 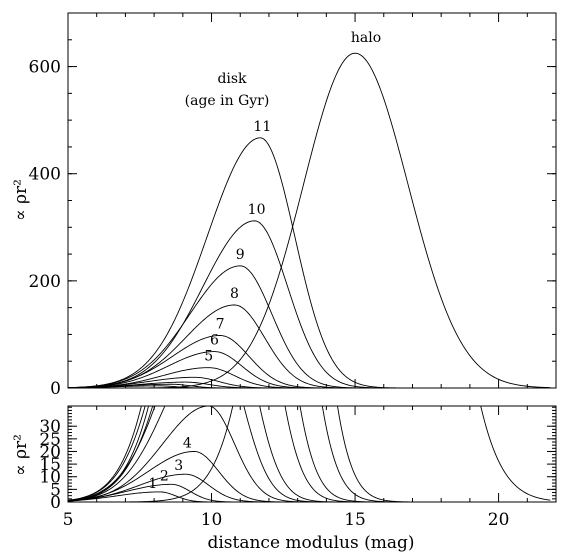 I want to click on bottom-series-4-line, so click(x=309, y=476).